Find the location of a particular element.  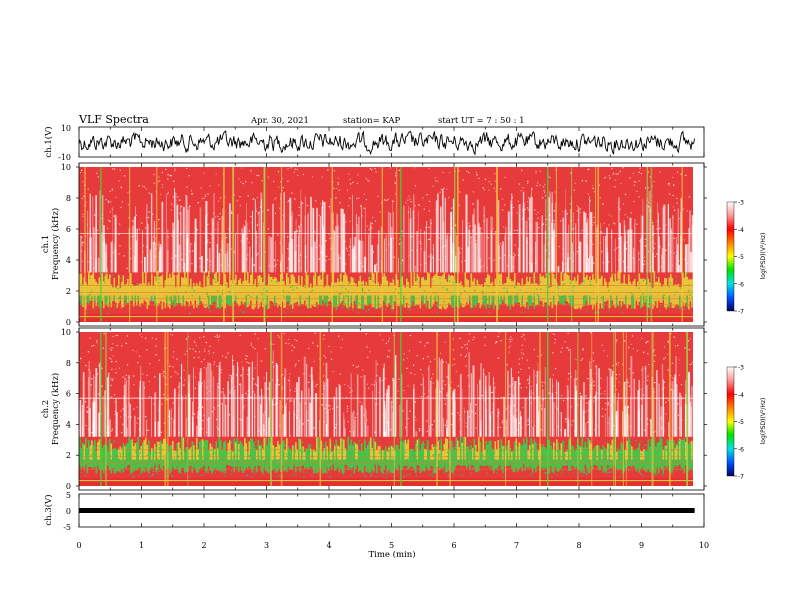

station-label: station= KAP is located at coordinates (372, 121).